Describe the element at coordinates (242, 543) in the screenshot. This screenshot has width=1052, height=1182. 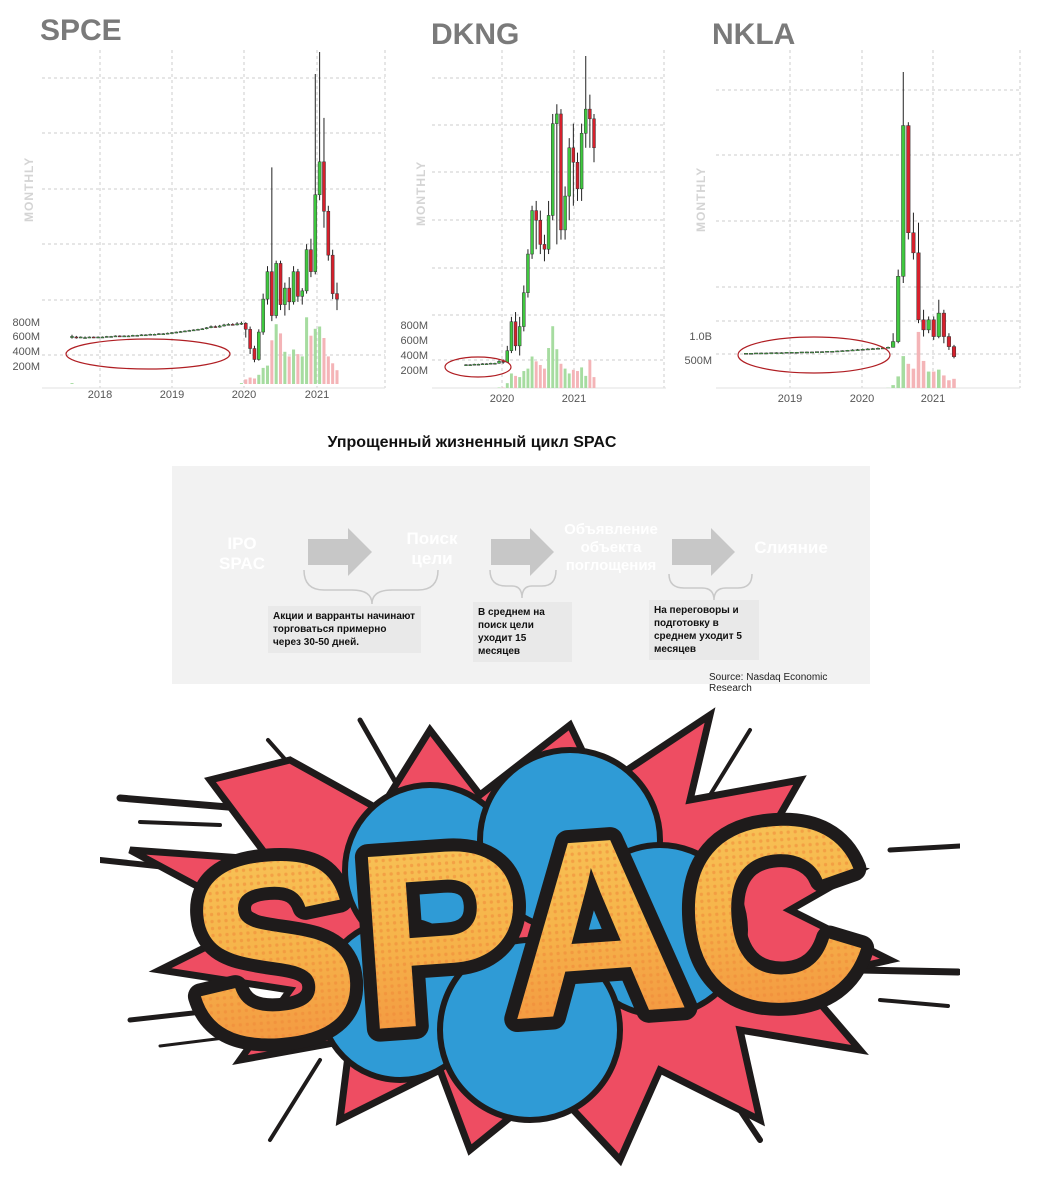
I see `stage-label: IPO` at that location.